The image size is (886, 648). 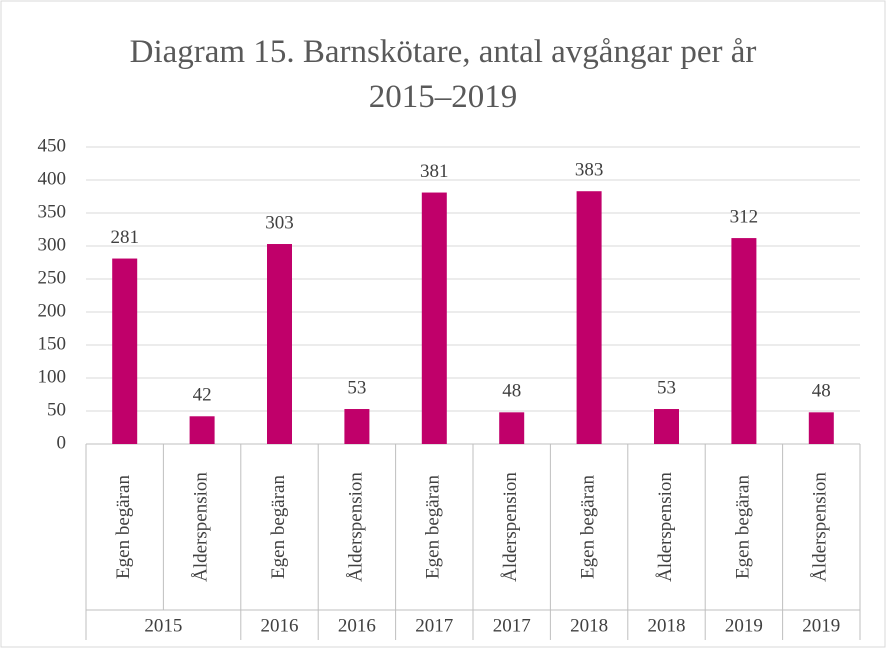 What do you see at coordinates (52, 244) in the screenshot?
I see `y-tick-label: 300` at bounding box center [52, 244].